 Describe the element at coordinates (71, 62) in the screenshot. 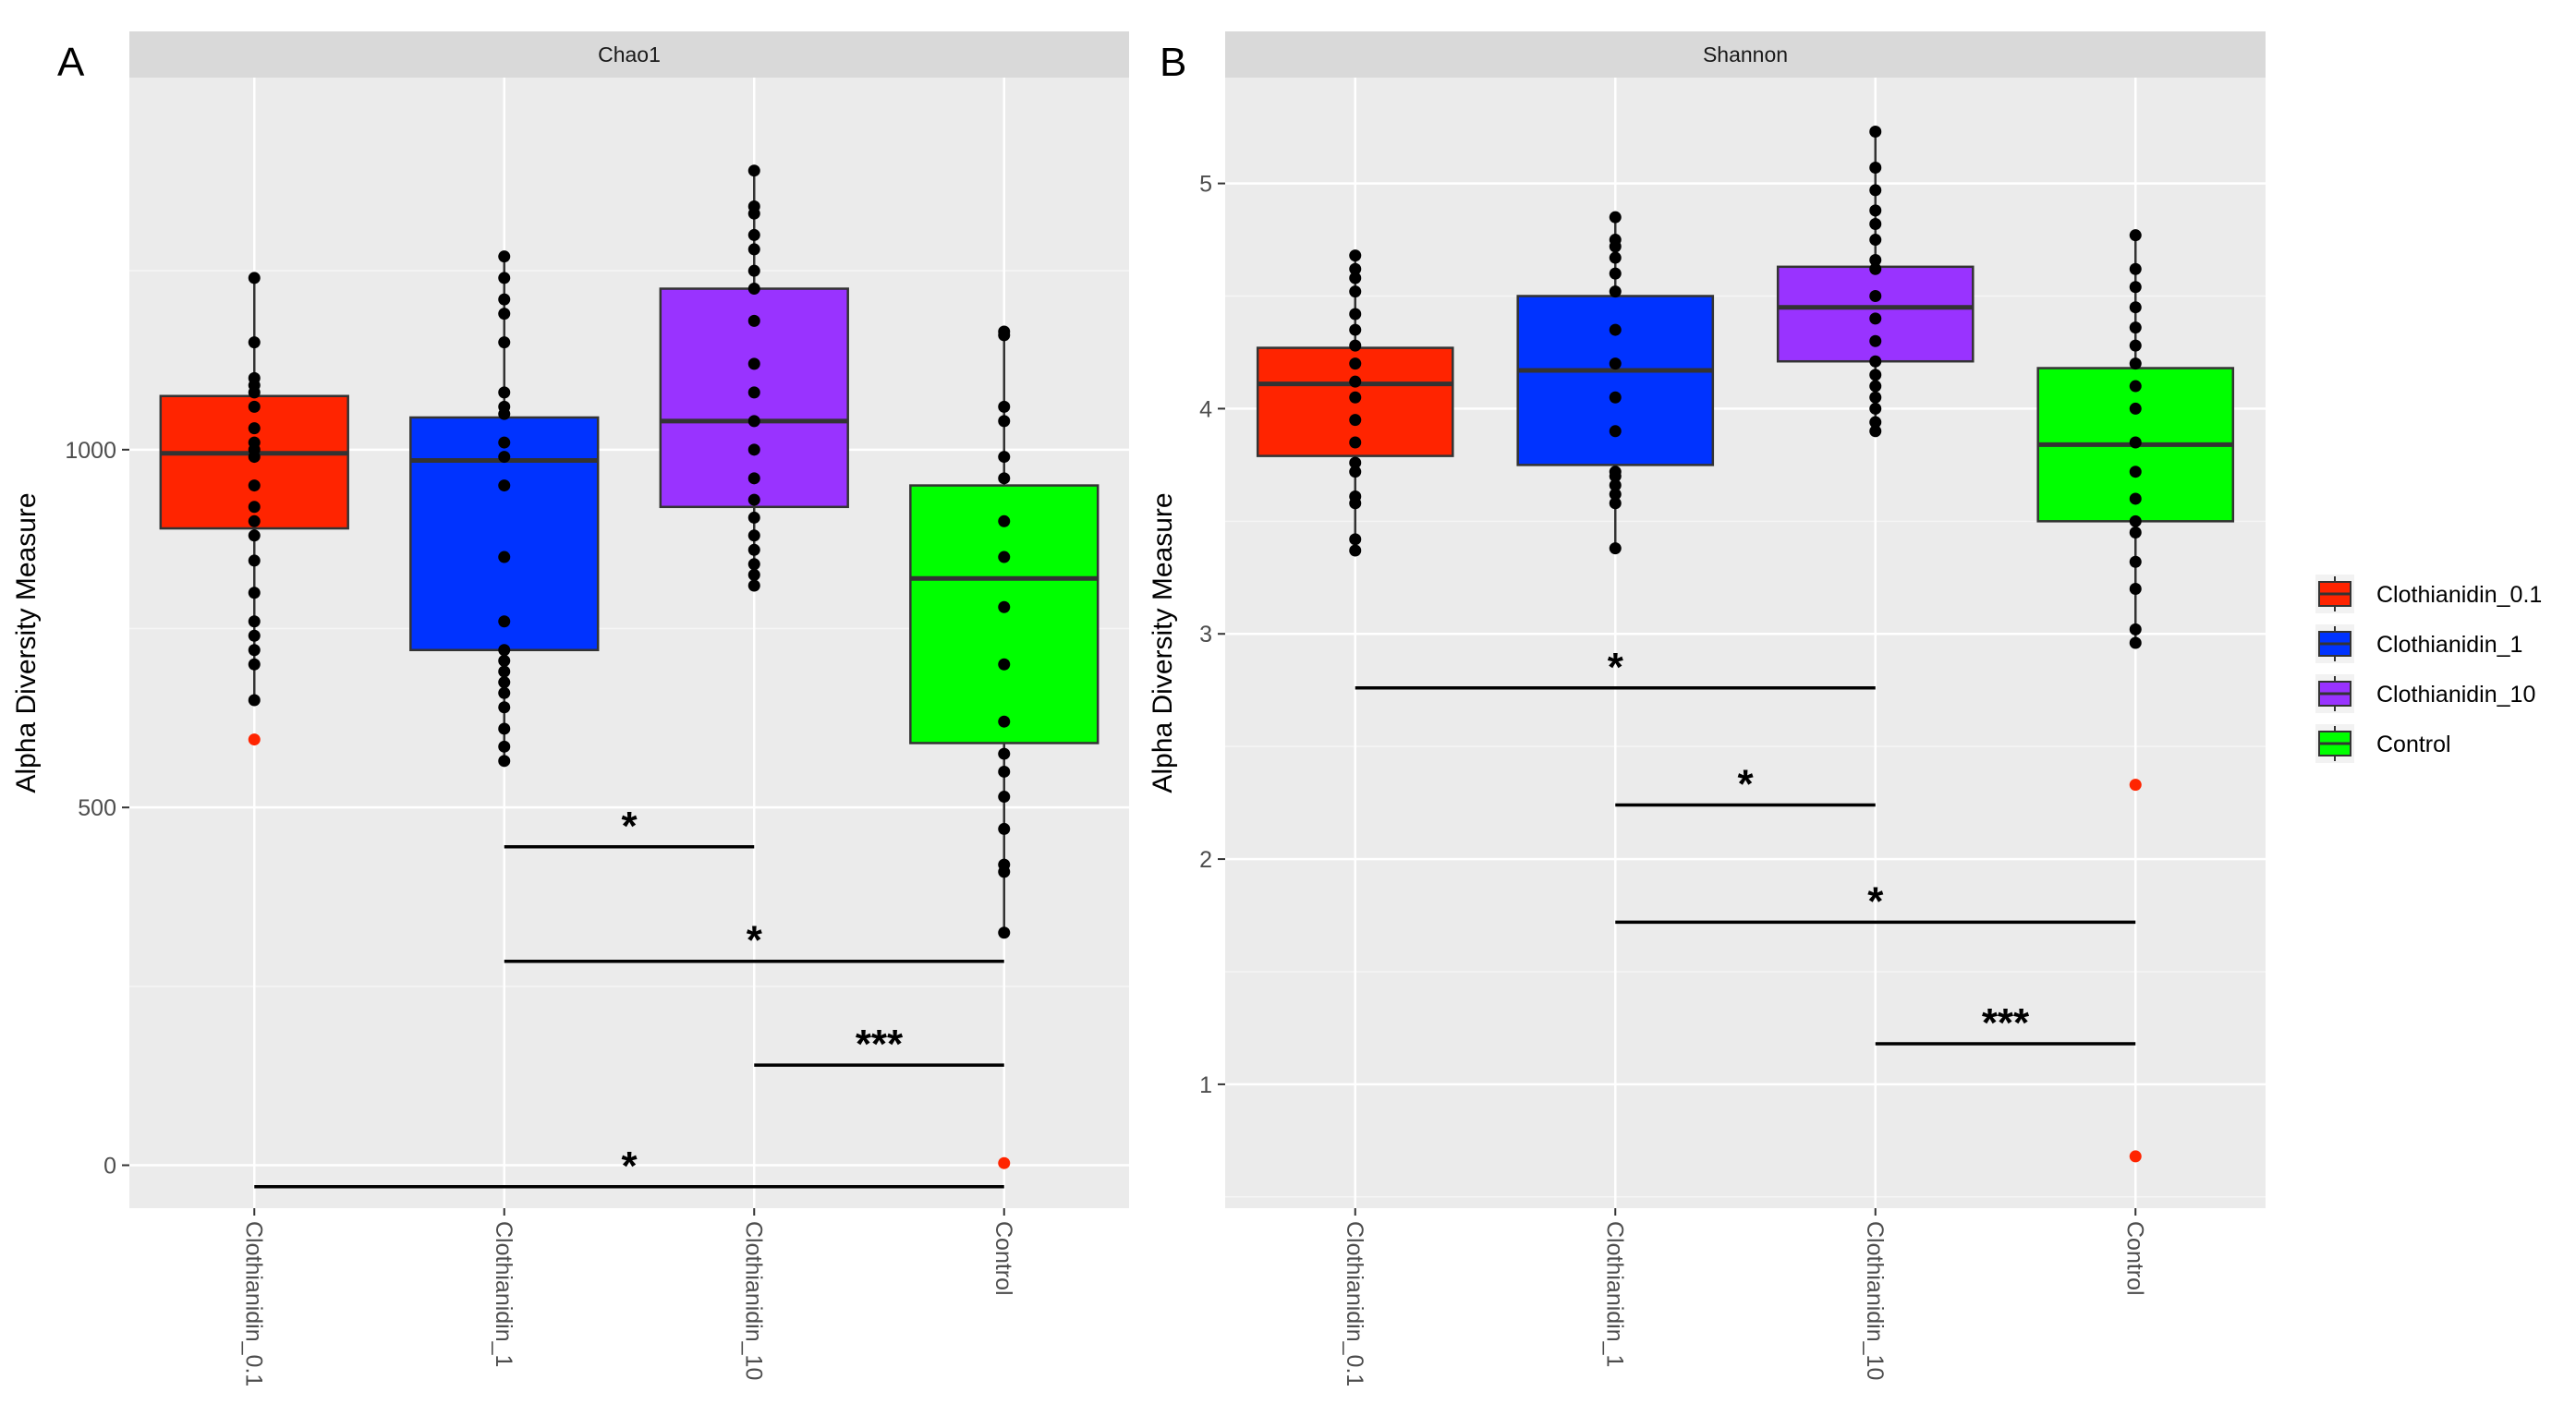

I see `panel-label: A` at that location.